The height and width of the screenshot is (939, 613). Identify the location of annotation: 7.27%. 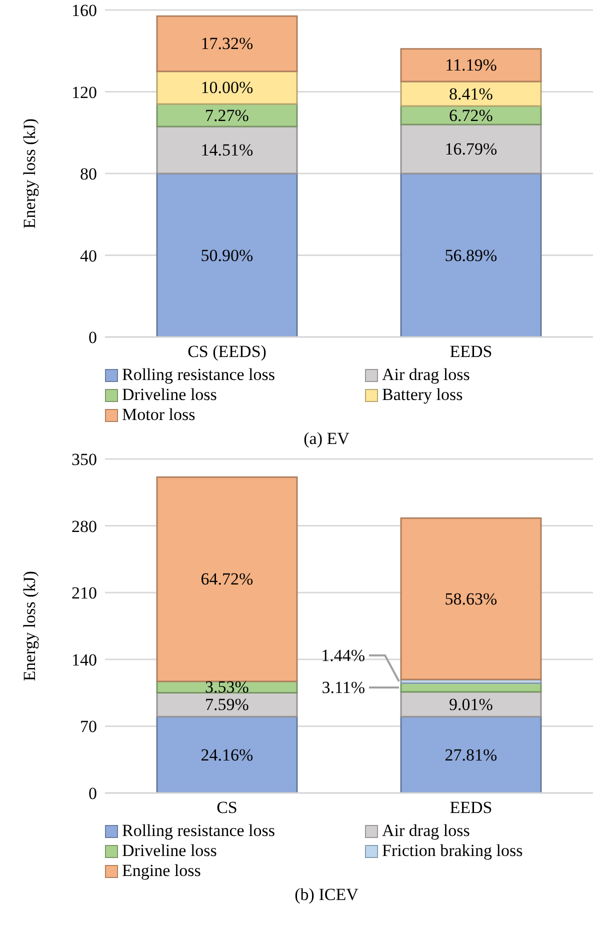
(227, 115).